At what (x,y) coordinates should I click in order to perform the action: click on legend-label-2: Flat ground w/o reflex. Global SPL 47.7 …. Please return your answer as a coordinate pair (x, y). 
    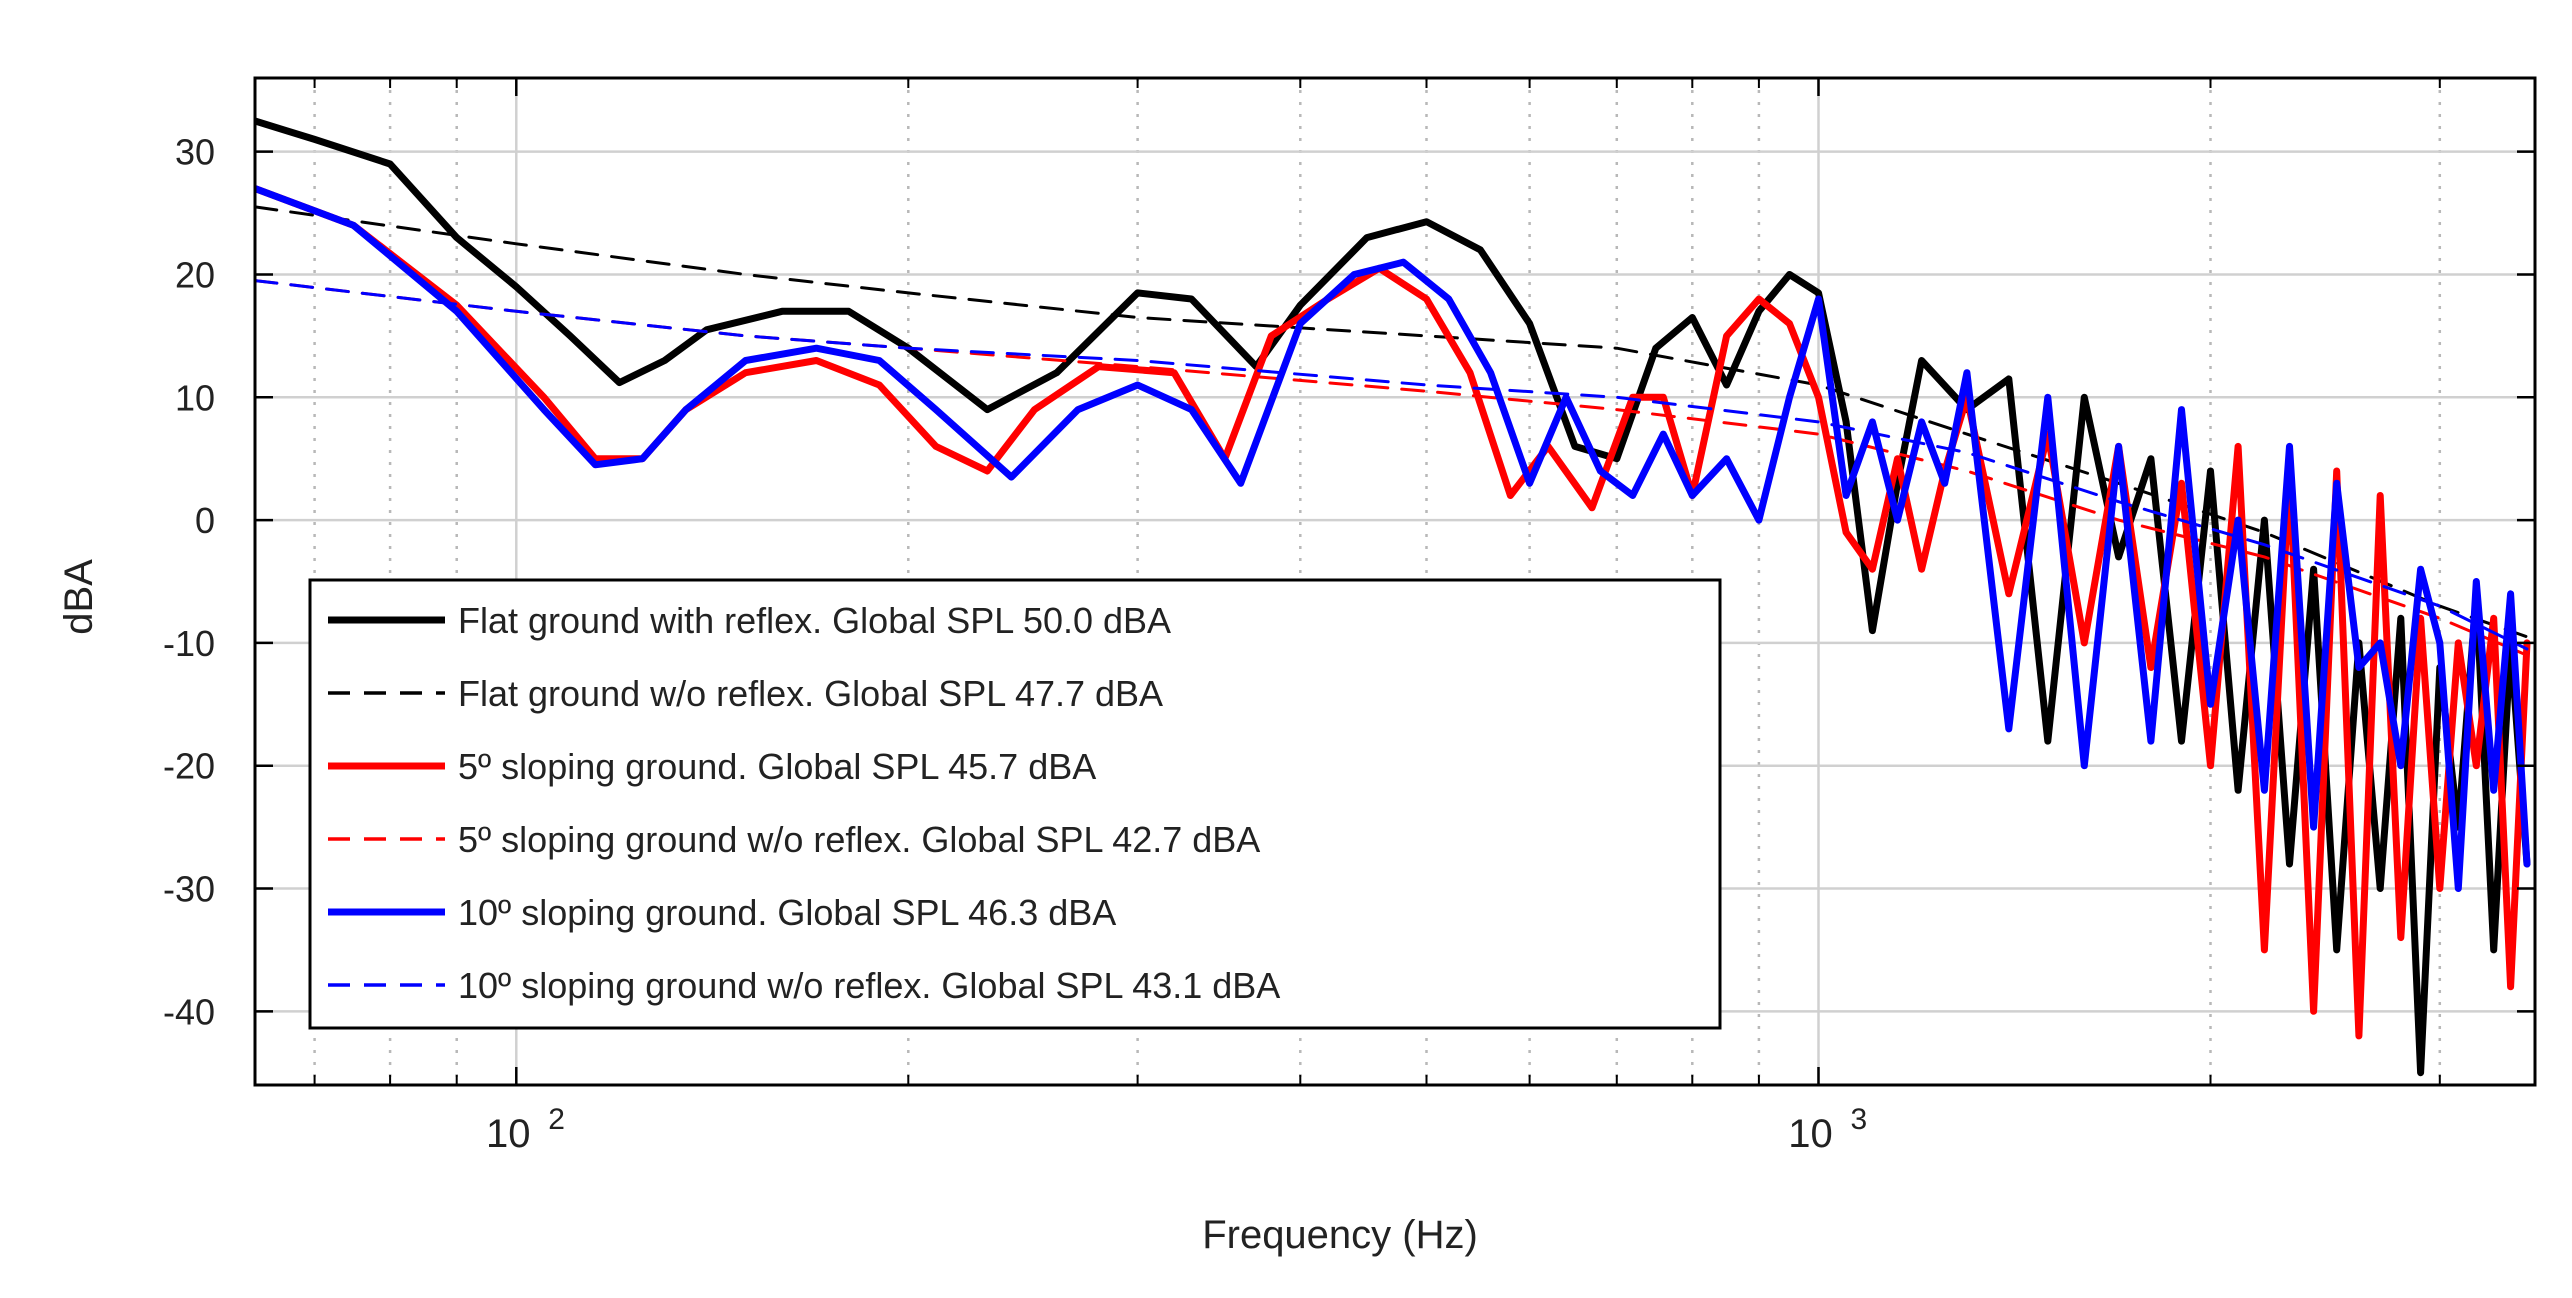
    Looking at the image, I should click on (810, 693).